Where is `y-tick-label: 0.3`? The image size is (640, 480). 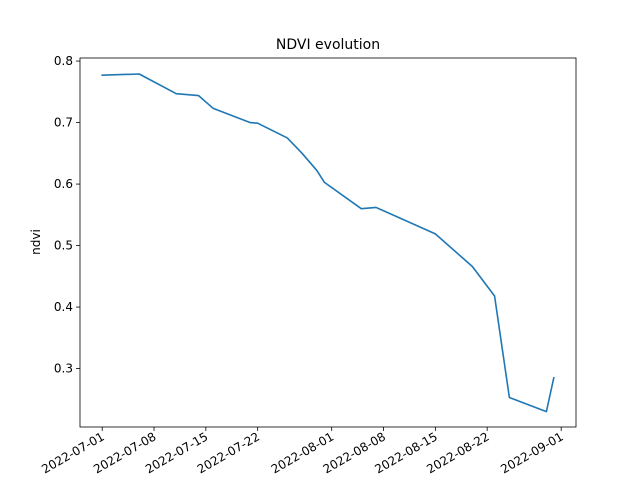
y-tick-label: 0.3 is located at coordinates (63, 369).